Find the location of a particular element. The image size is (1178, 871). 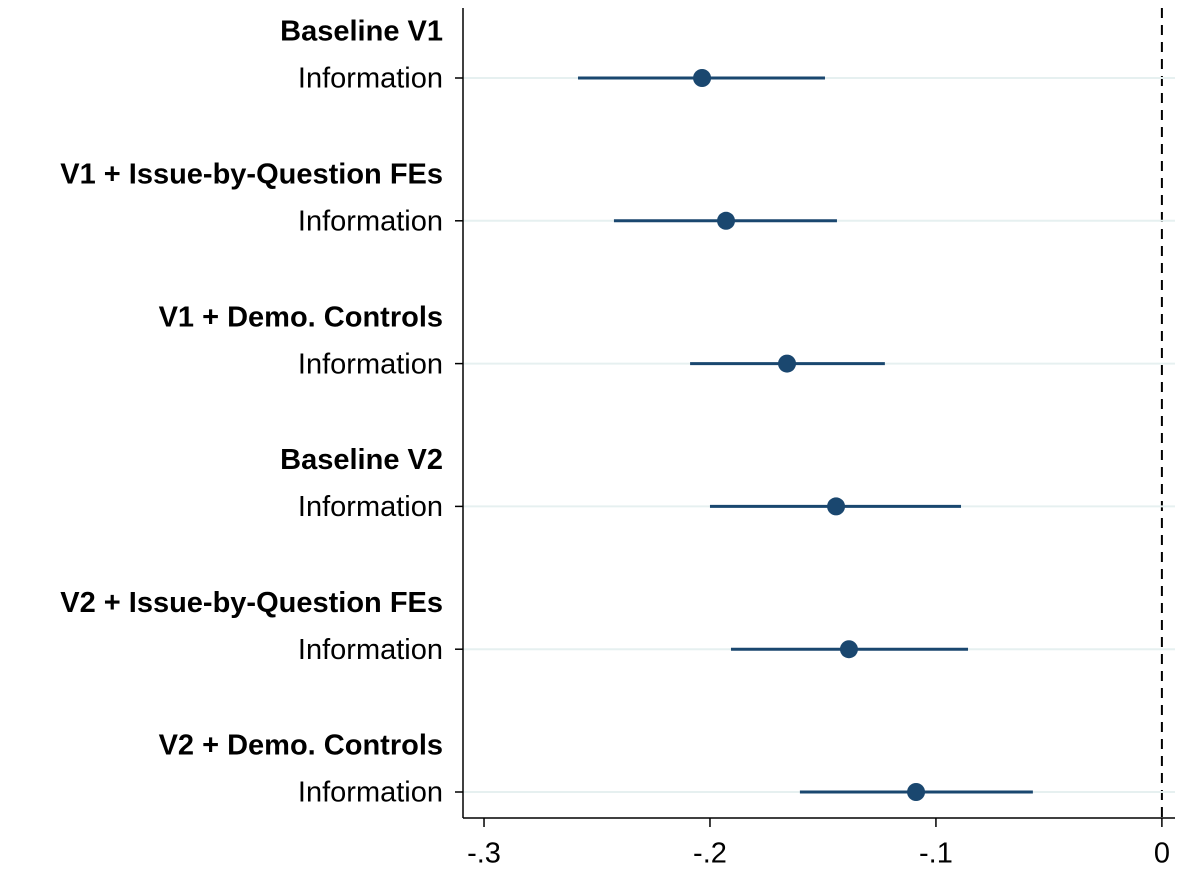

group-title: V1 + Demo. Controls is located at coordinates (301, 317).